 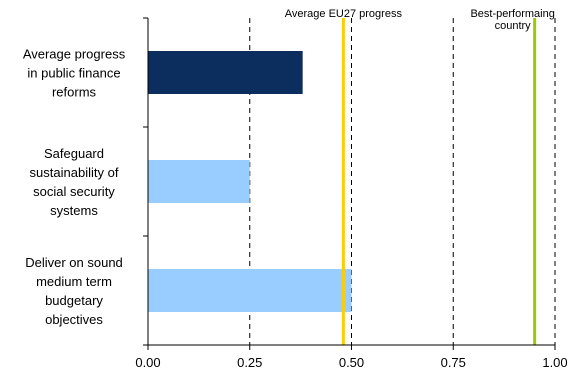 I want to click on reference-line-label: Best-performaing country, so click(x=512, y=20).